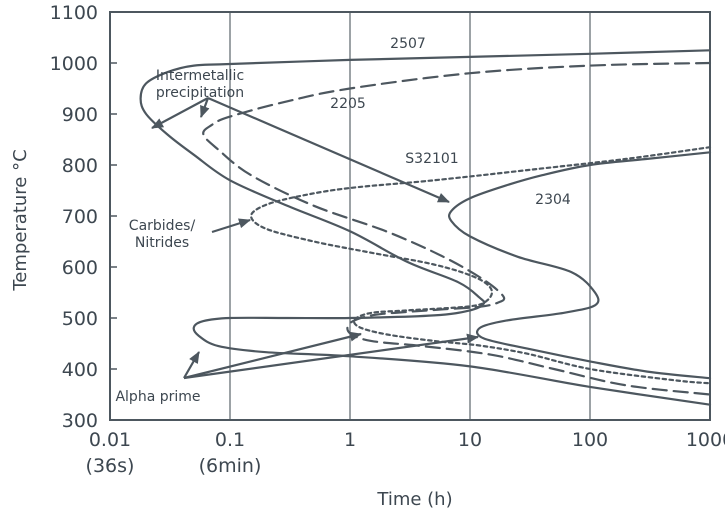 The image size is (725, 514). I want to click on x-axis-title: Time (h), so click(414, 499).